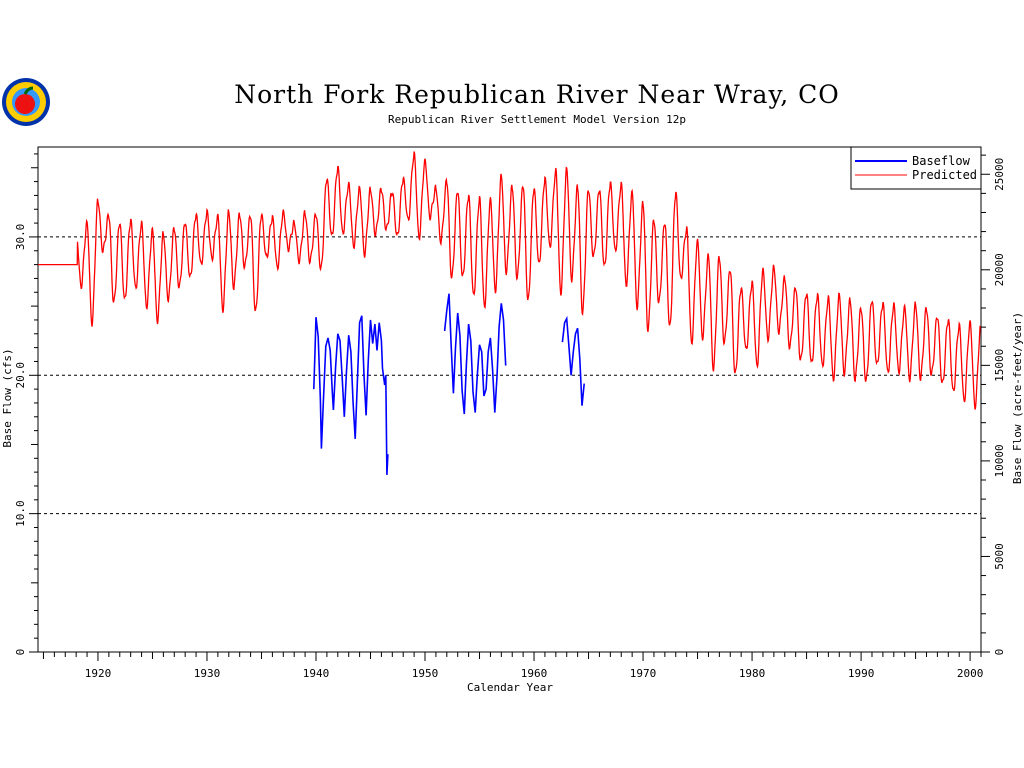 This screenshot has width=1024, height=768. Describe the element at coordinates (534, 673) in the screenshot. I see `x-tick-label: 1960` at that location.